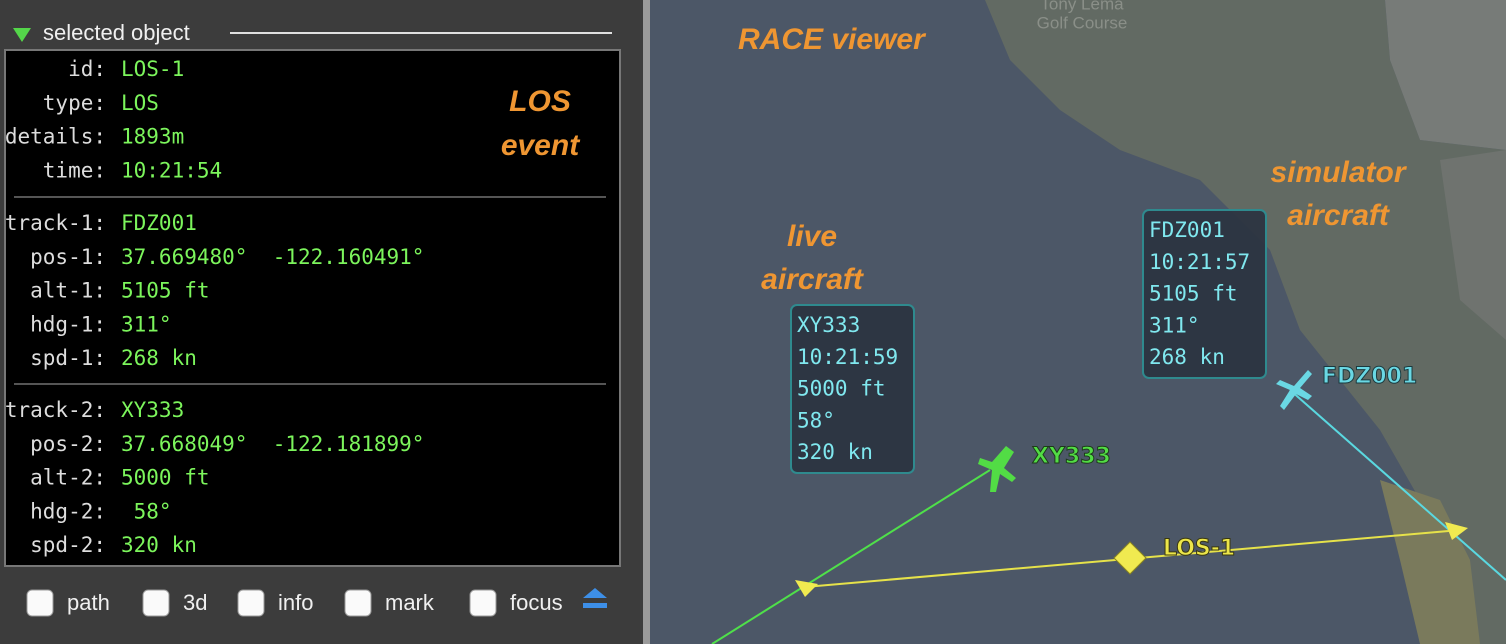 The width and height of the screenshot is (1506, 644). What do you see at coordinates (816, 420) in the screenshot?
I see `info-line: 58°` at bounding box center [816, 420].